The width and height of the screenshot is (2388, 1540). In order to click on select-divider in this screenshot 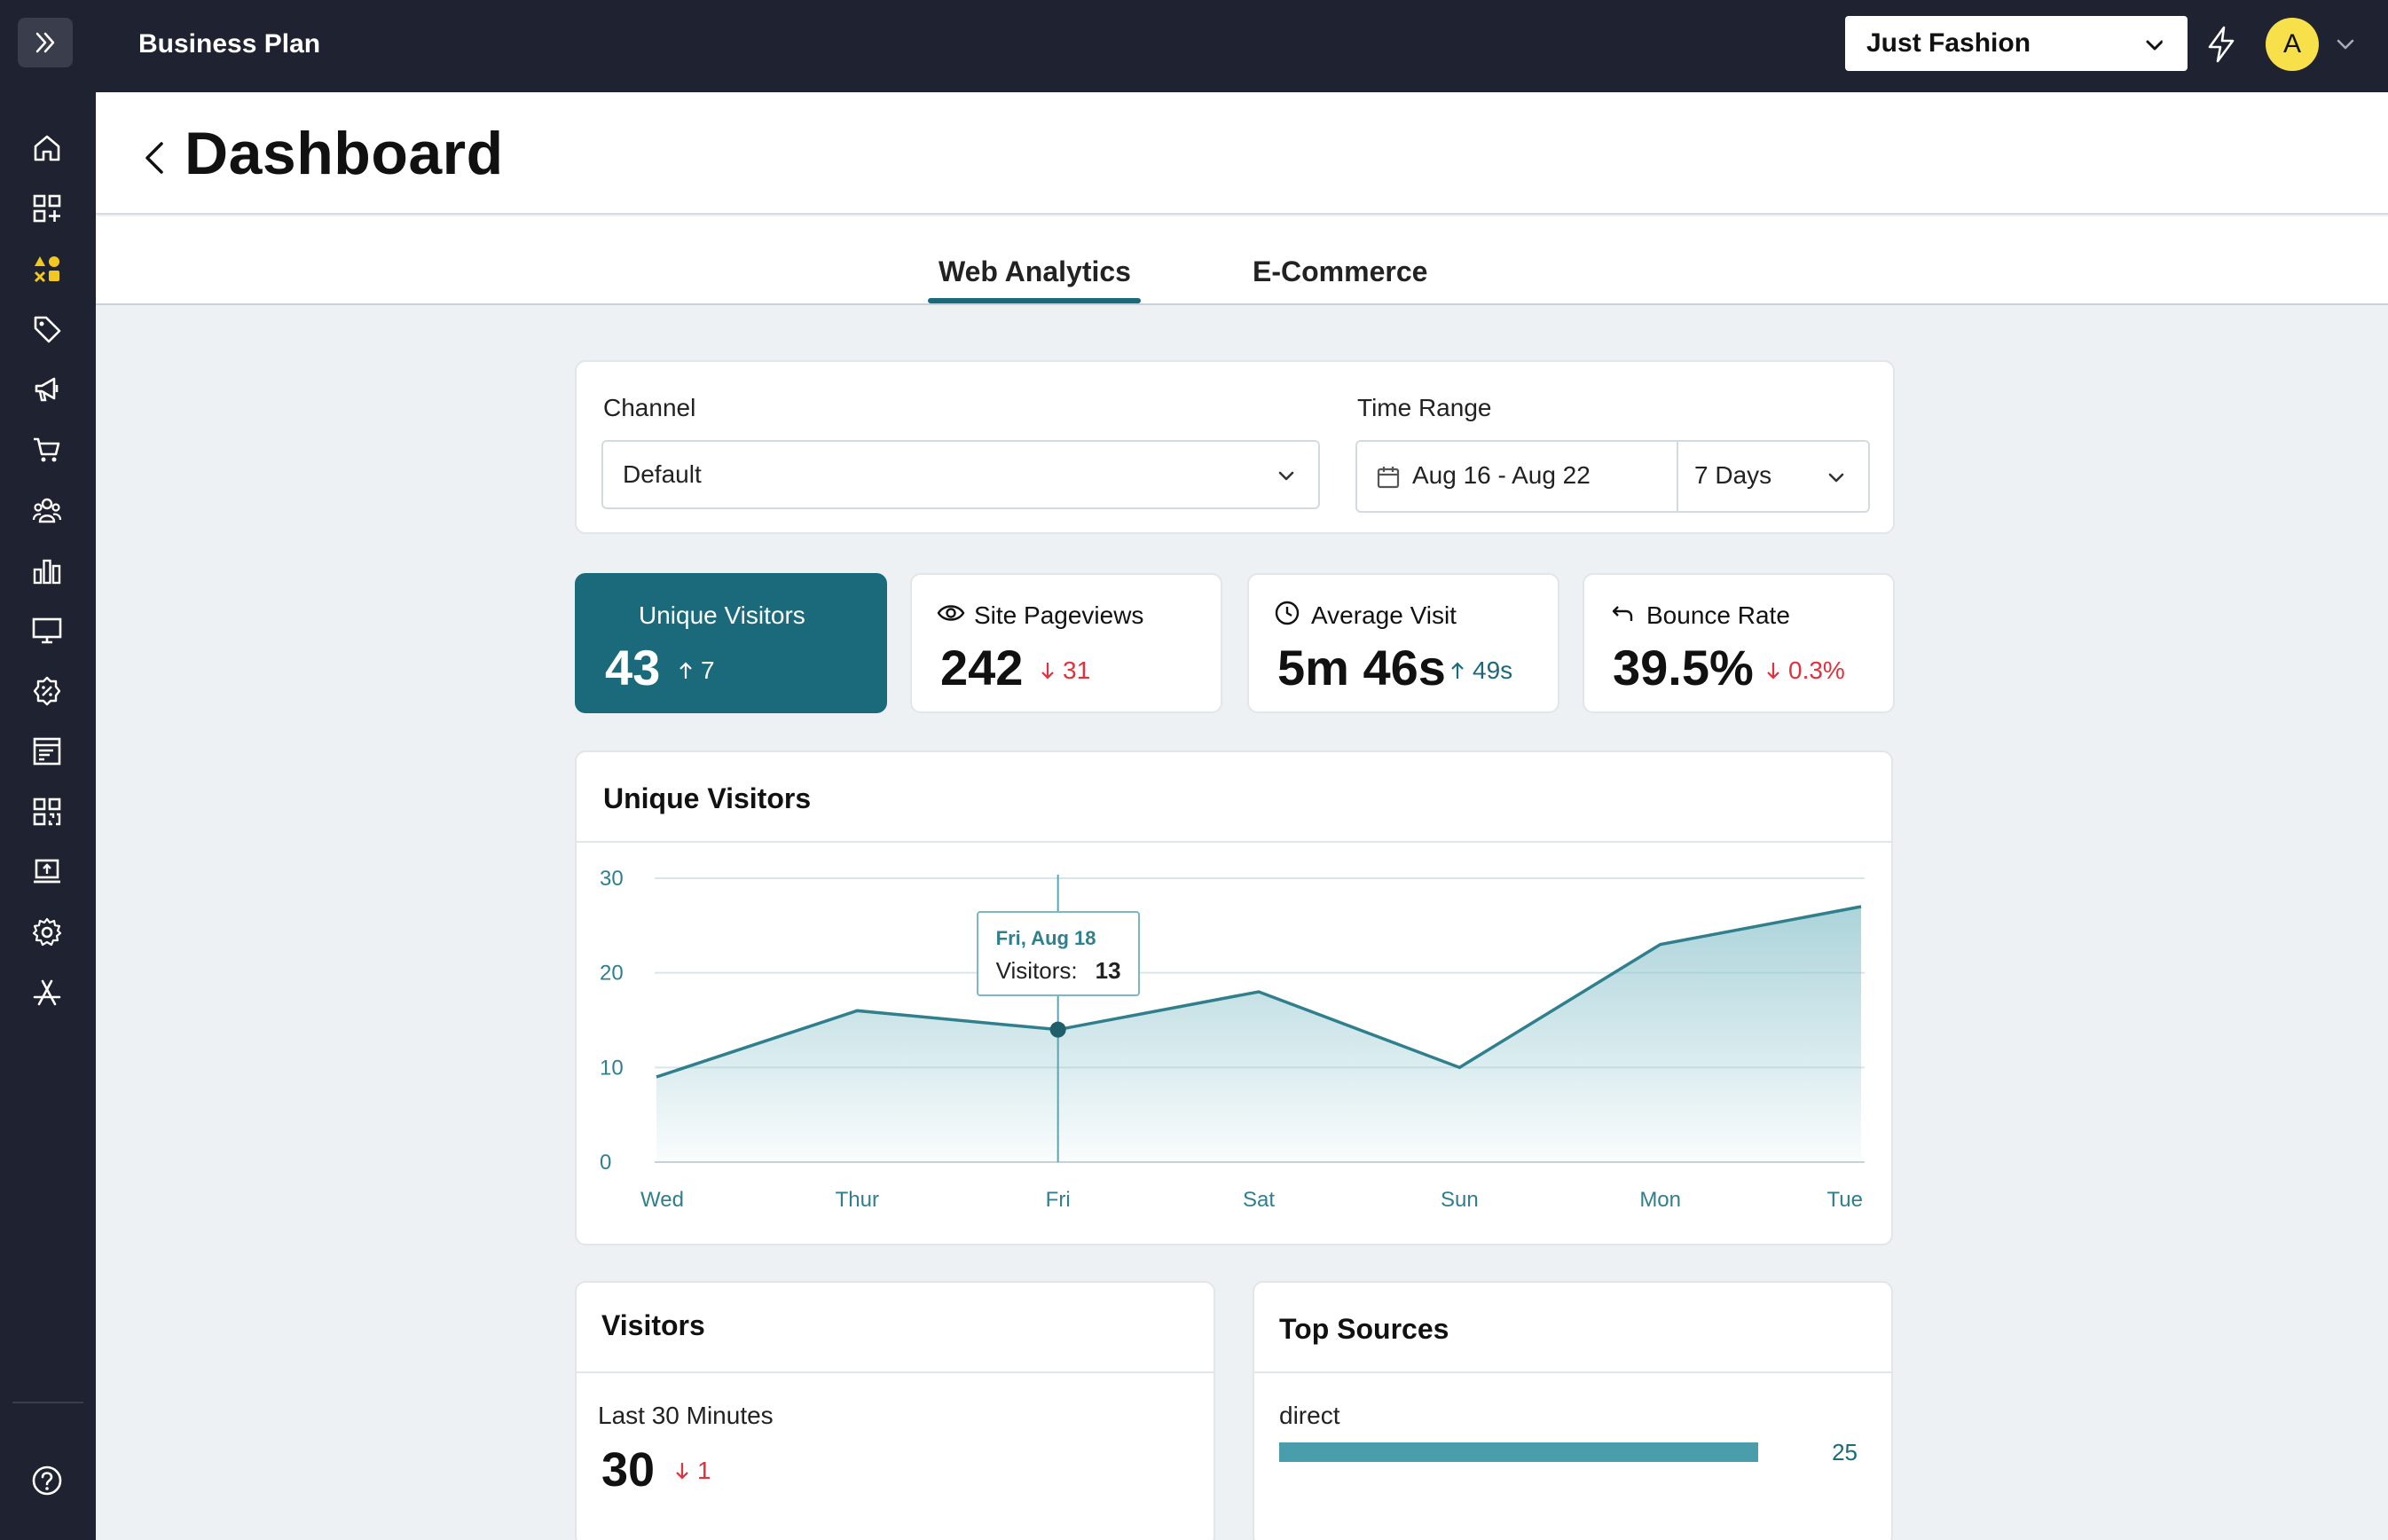, I will do `click(1677, 476)`.